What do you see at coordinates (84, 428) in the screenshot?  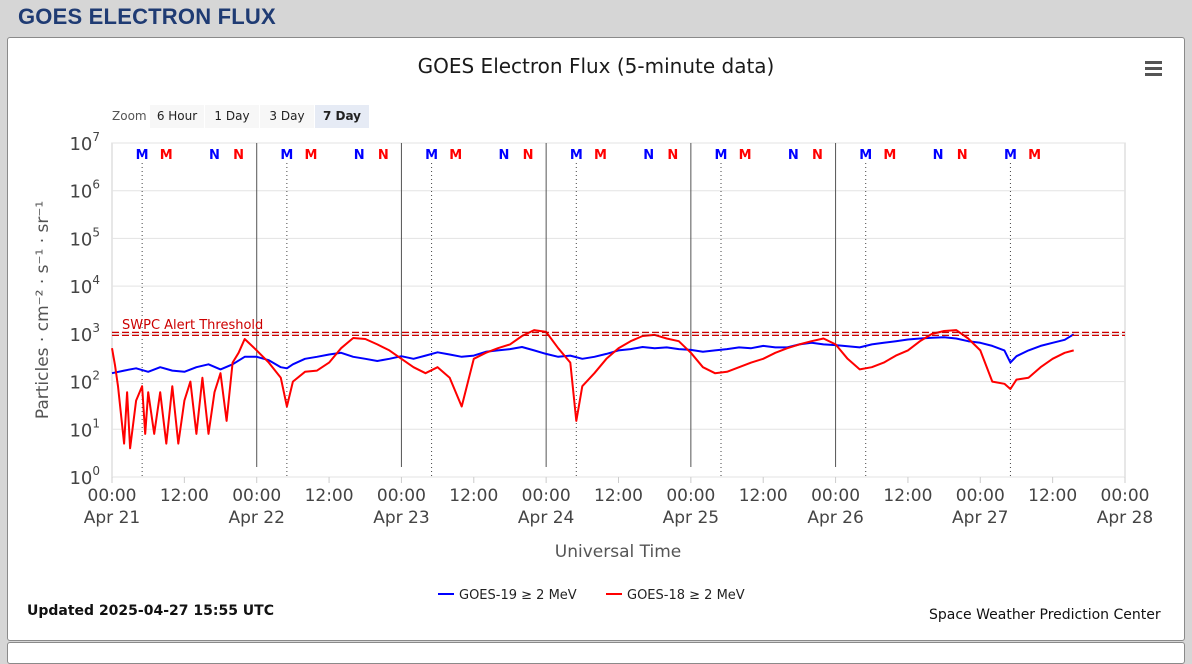 I see `y-tick-label: 10¹` at bounding box center [84, 428].